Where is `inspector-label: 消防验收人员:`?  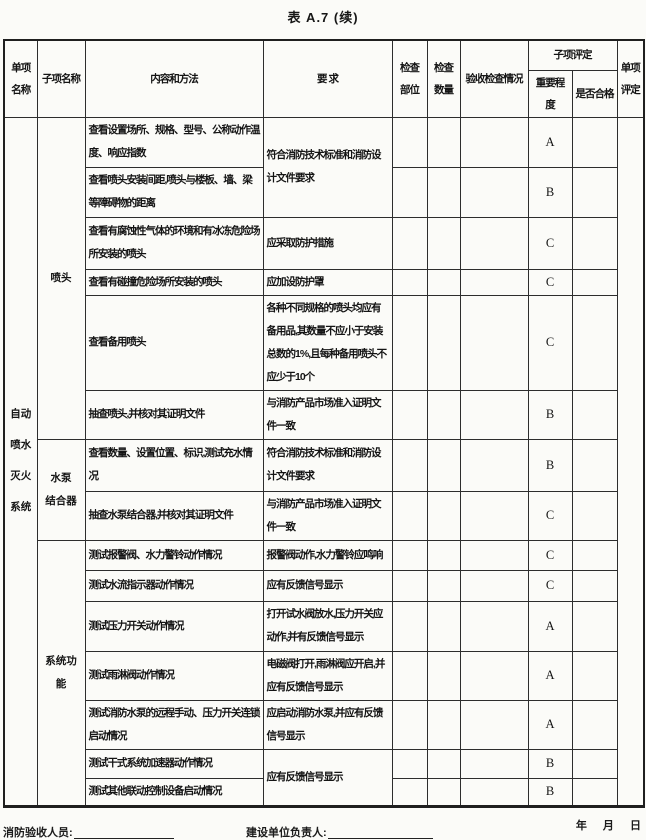
inspector-label: 消防验收人员: is located at coordinates (38, 832).